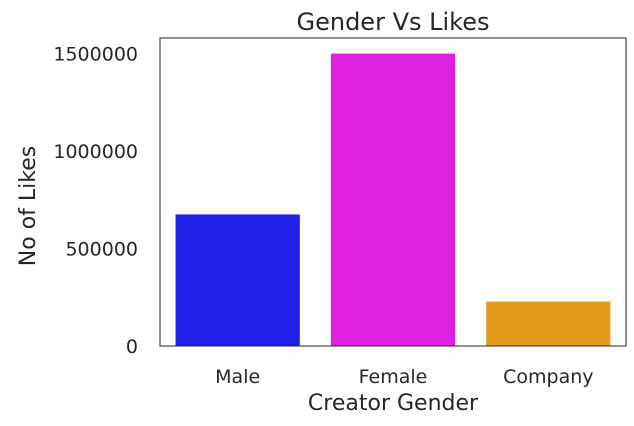 The height and width of the screenshot is (426, 634). What do you see at coordinates (95, 55) in the screenshot?
I see `y-tick-label: 1500000` at bounding box center [95, 55].